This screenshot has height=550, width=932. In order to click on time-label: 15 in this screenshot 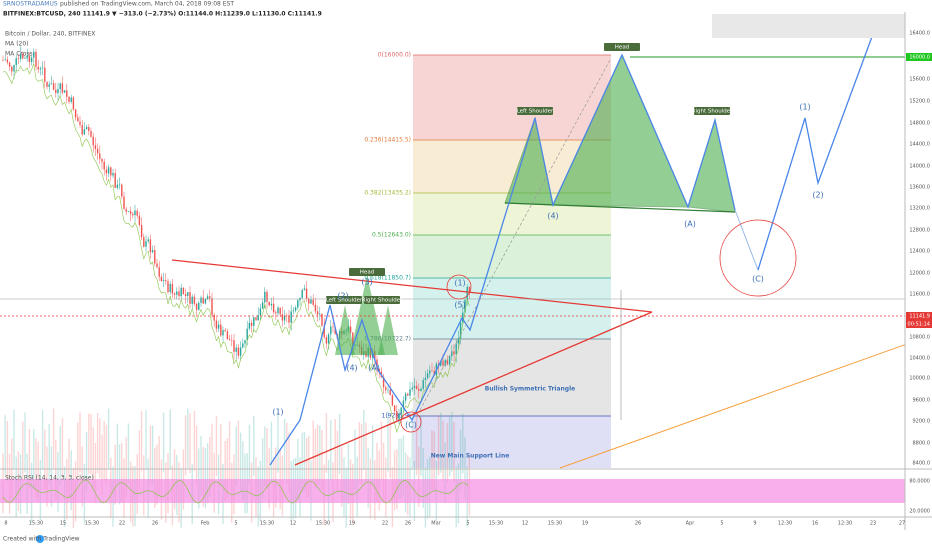, I will do `click(63, 524)`.